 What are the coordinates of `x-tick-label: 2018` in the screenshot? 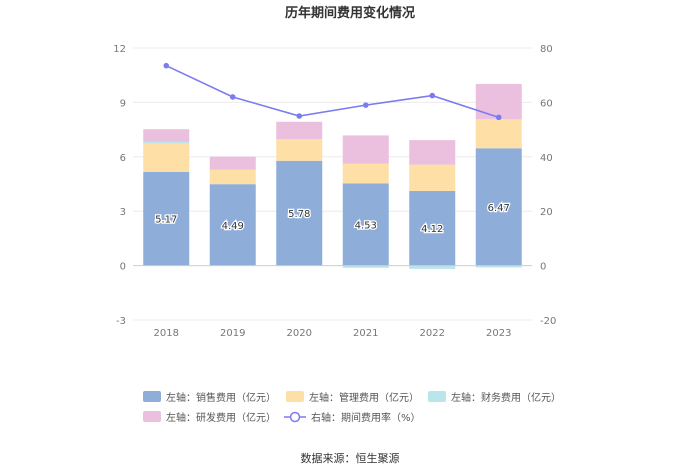 It's located at (166, 333).